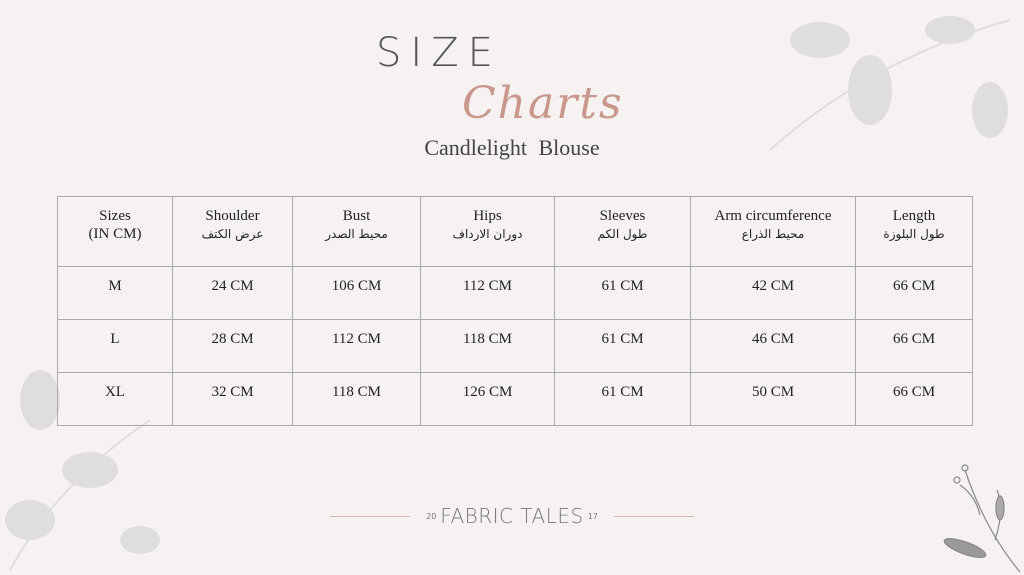 This screenshot has height=575, width=1024. I want to click on brand-logo: FABRIC TALES, so click(512, 516).